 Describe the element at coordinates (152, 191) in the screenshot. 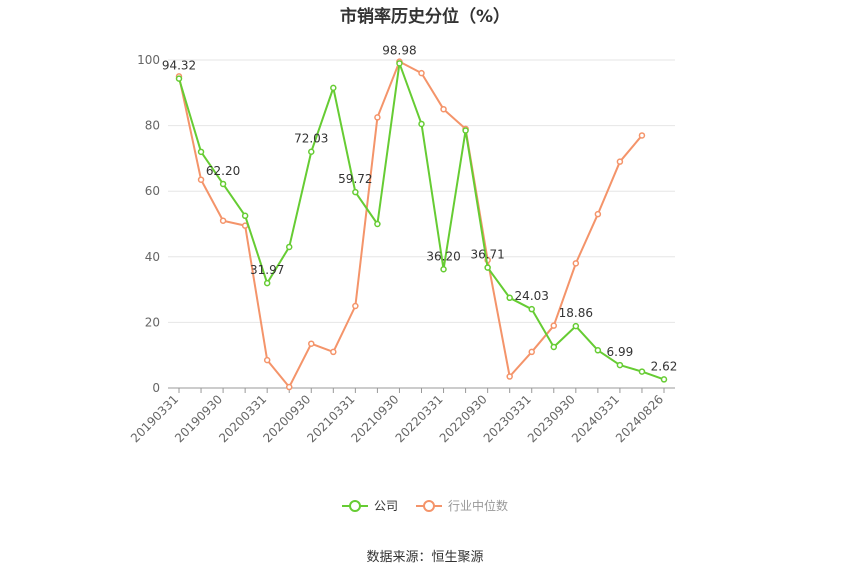

I see `y-tick-label: 60` at that location.